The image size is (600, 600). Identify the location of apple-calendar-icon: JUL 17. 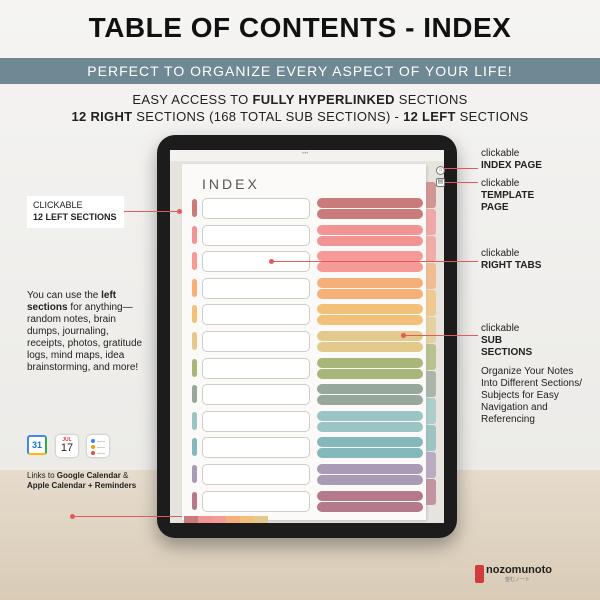
(67, 446).